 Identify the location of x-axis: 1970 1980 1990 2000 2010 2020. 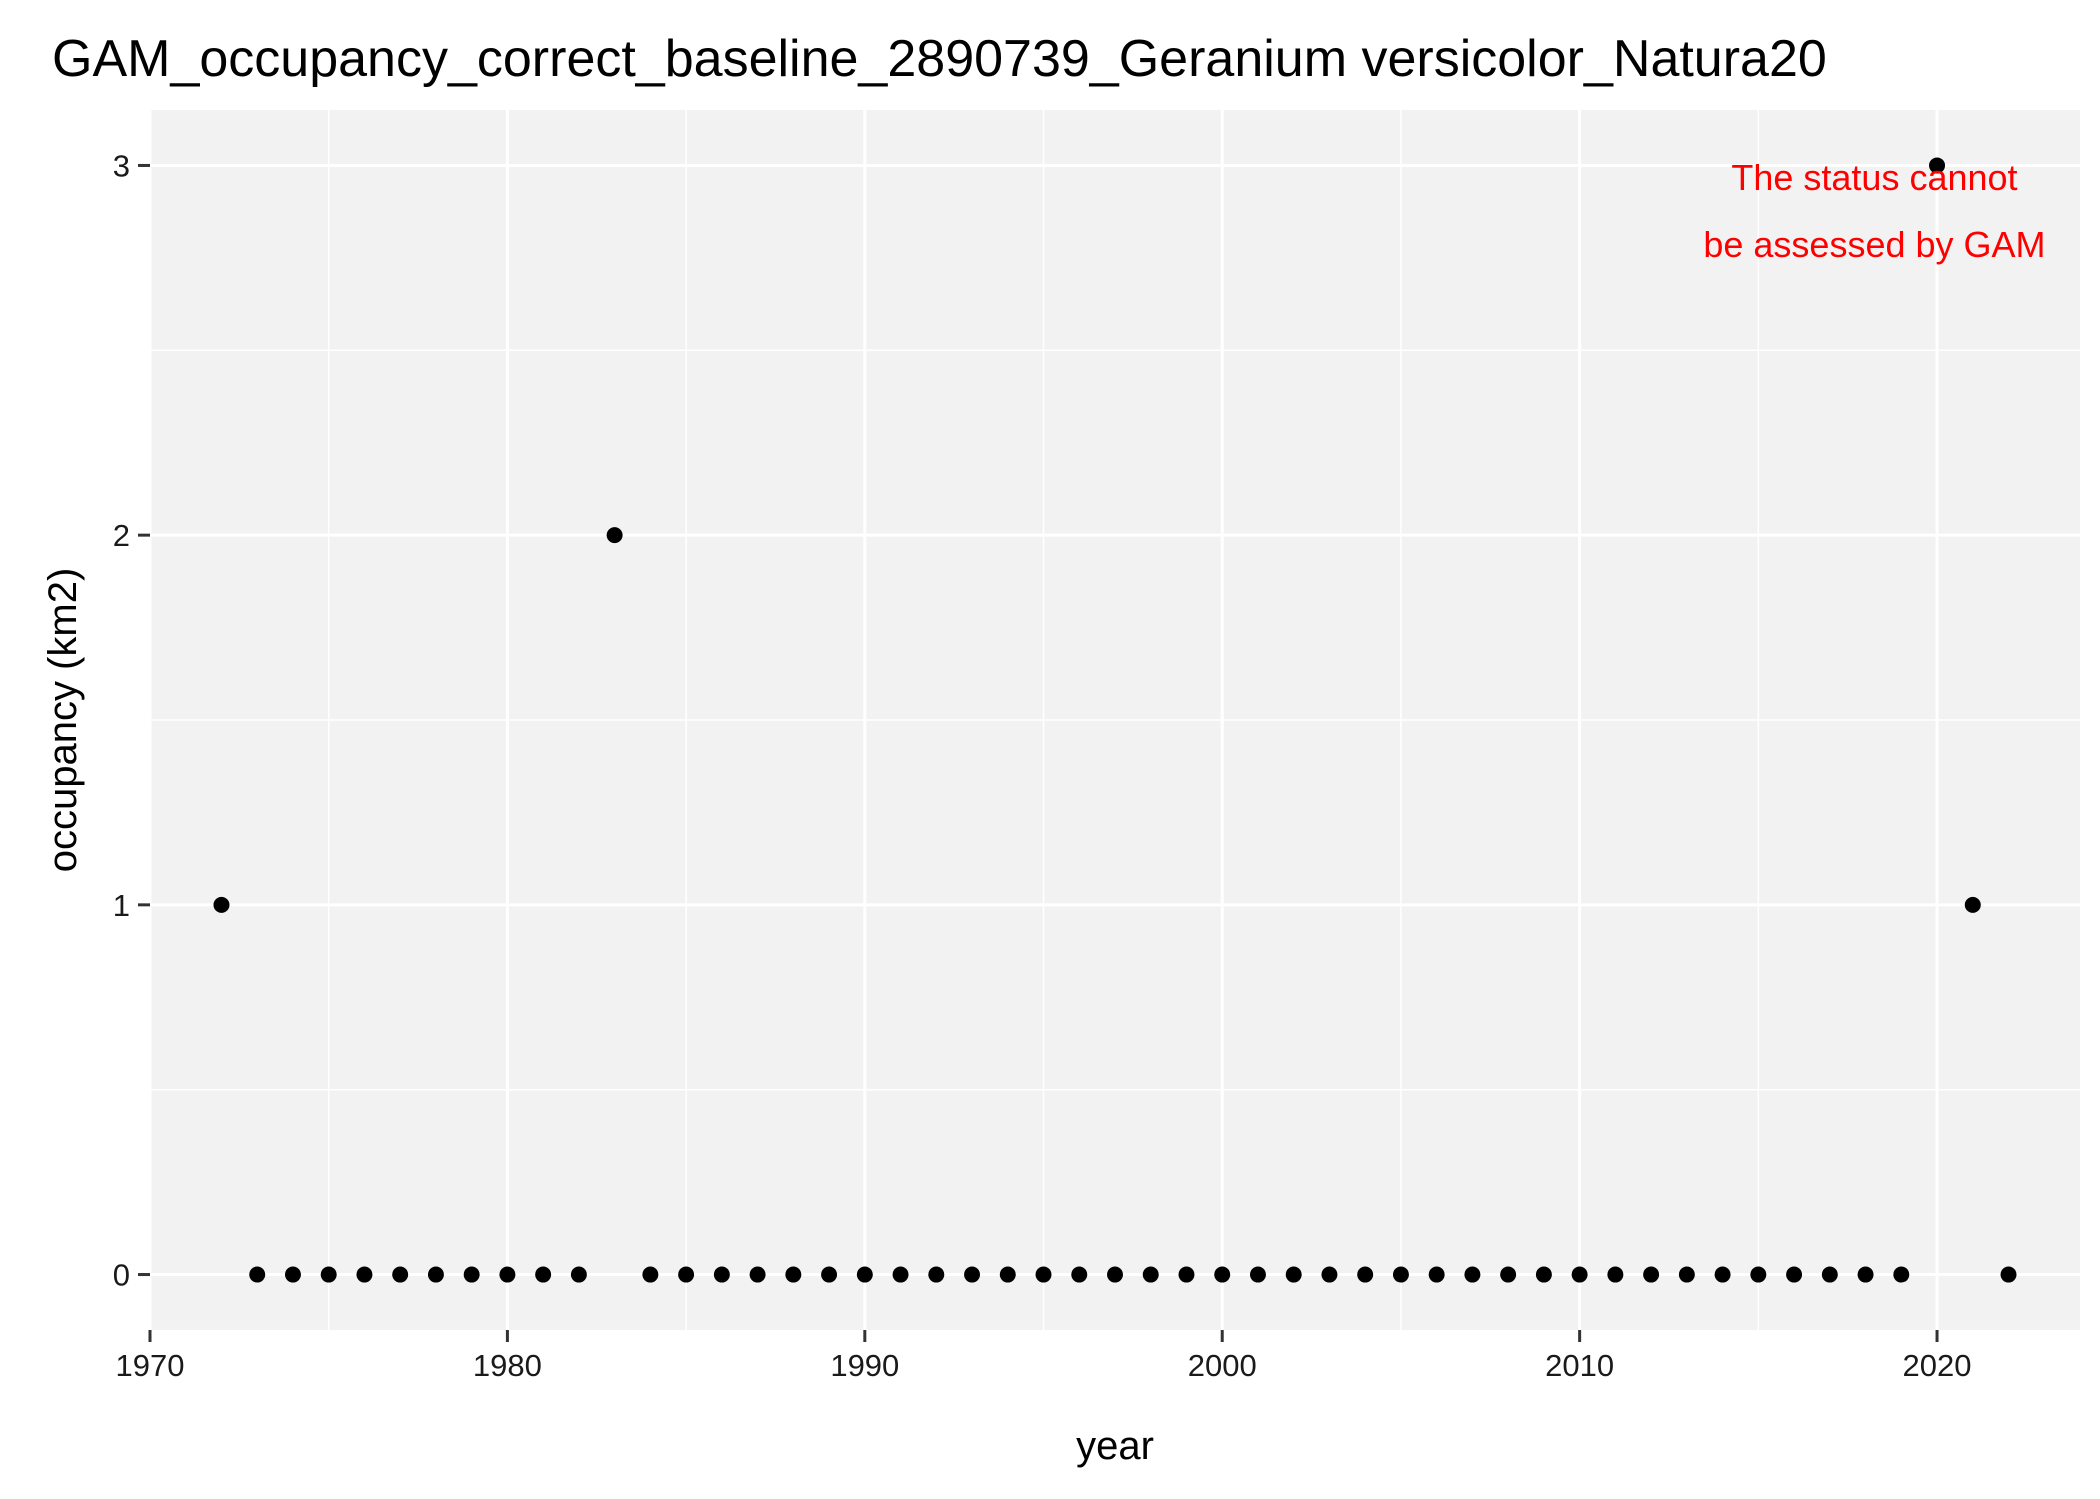
(1044, 1356).